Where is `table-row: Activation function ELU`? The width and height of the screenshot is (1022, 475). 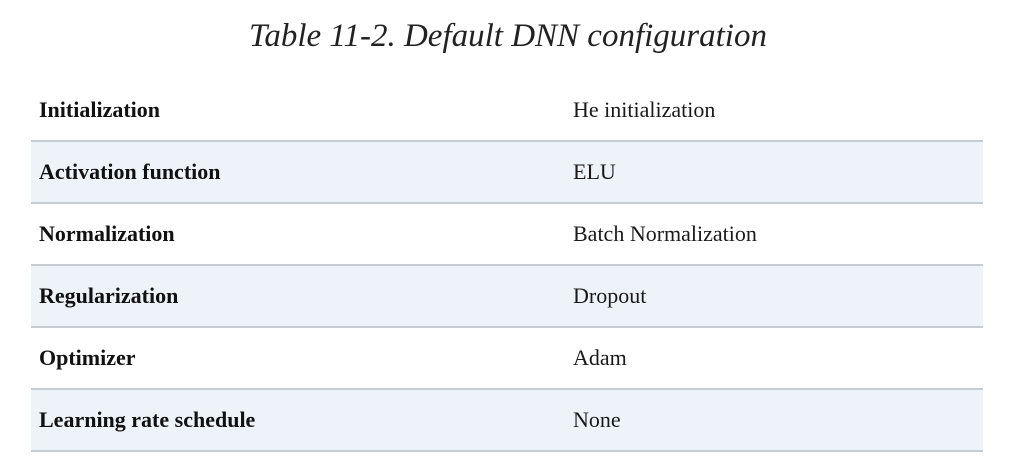
table-row: Activation function ELU is located at coordinates (507, 172).